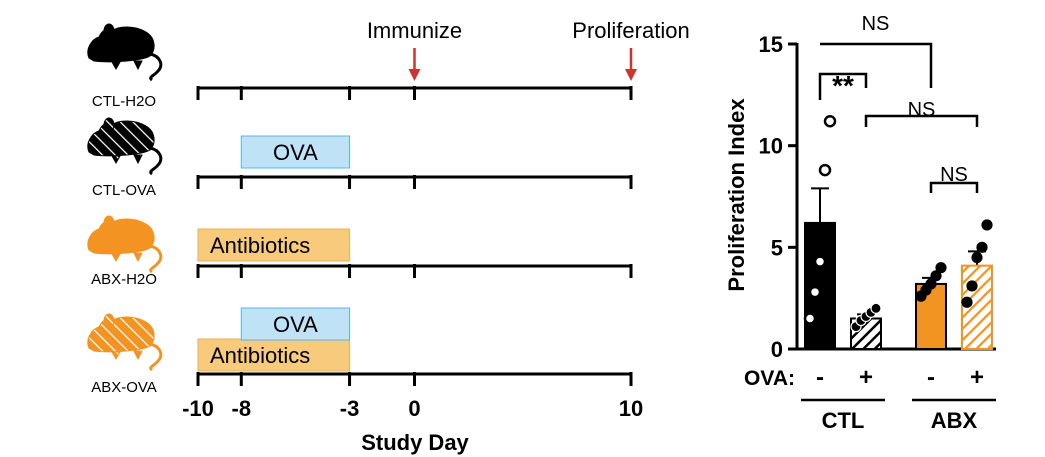 This screenshot has width=1045, height=457. What do you see at coordinates (124, 244) in the screenshot?
I see `rat-solid-orange-icon` at bounding box center [124, 244].